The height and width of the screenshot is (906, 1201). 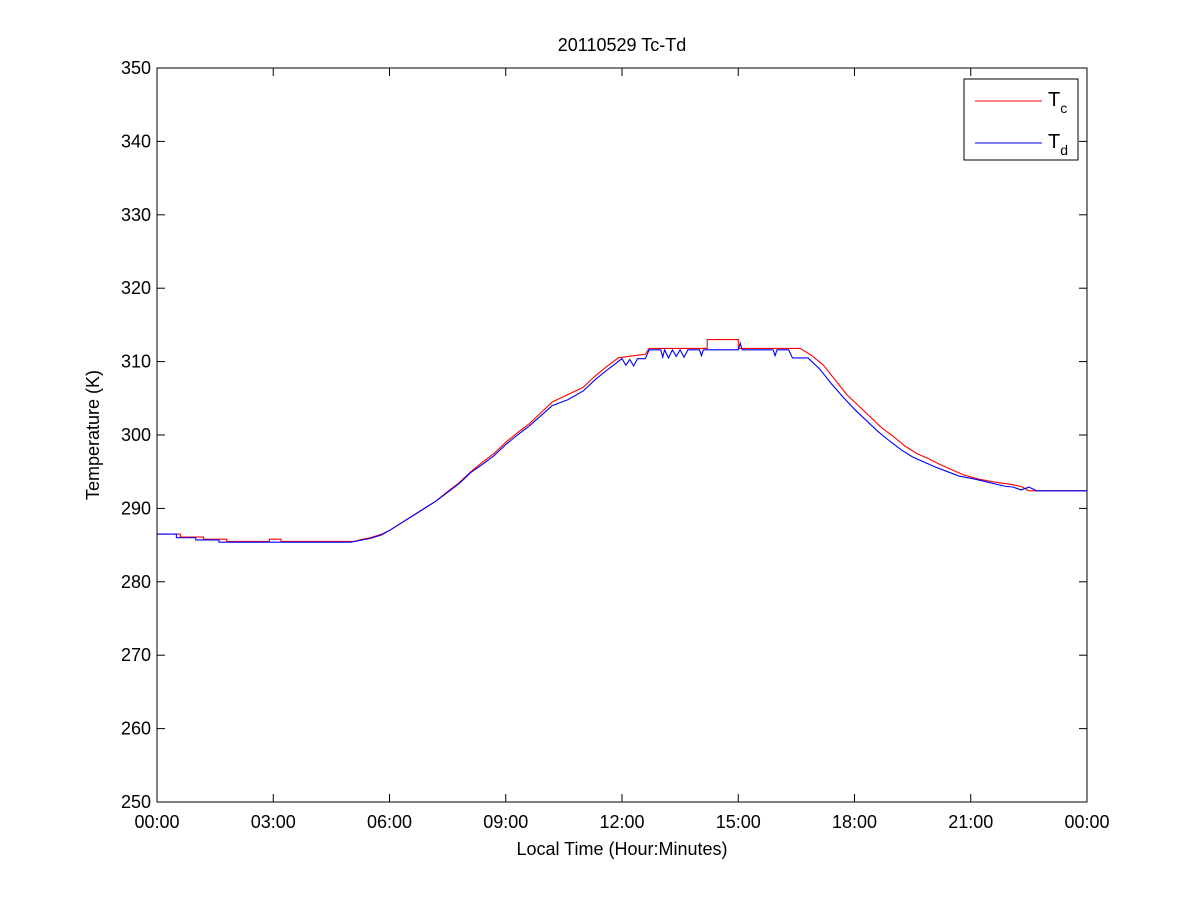 I want to click on y-tick-label: 260, so click(x=136, y=729).